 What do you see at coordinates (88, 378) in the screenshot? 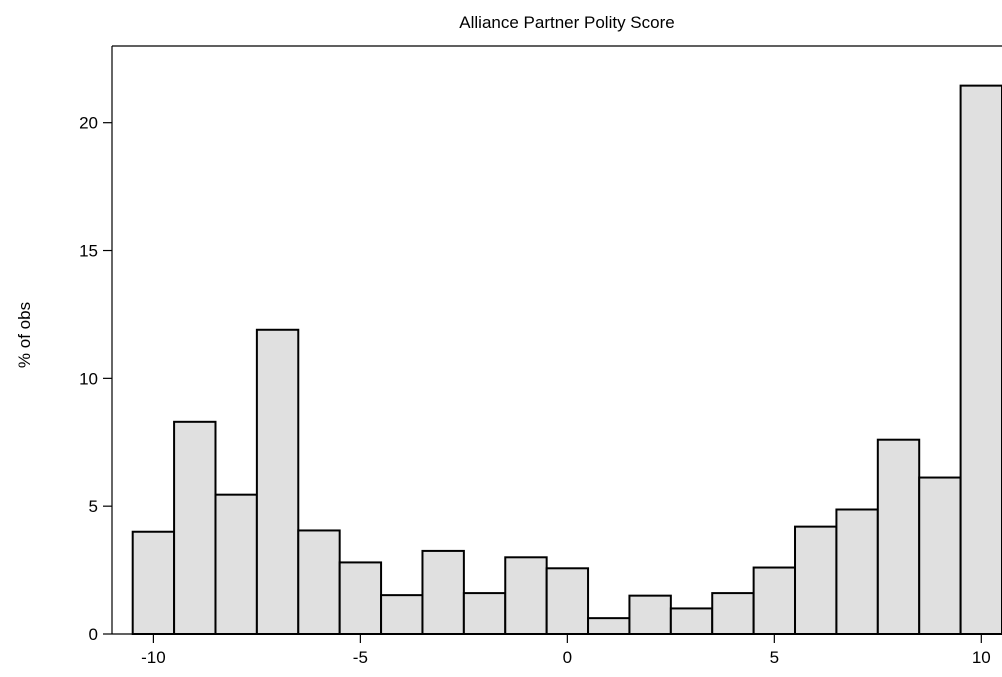
I see `y-tick-label: 10` at bounding box center [88, 378].